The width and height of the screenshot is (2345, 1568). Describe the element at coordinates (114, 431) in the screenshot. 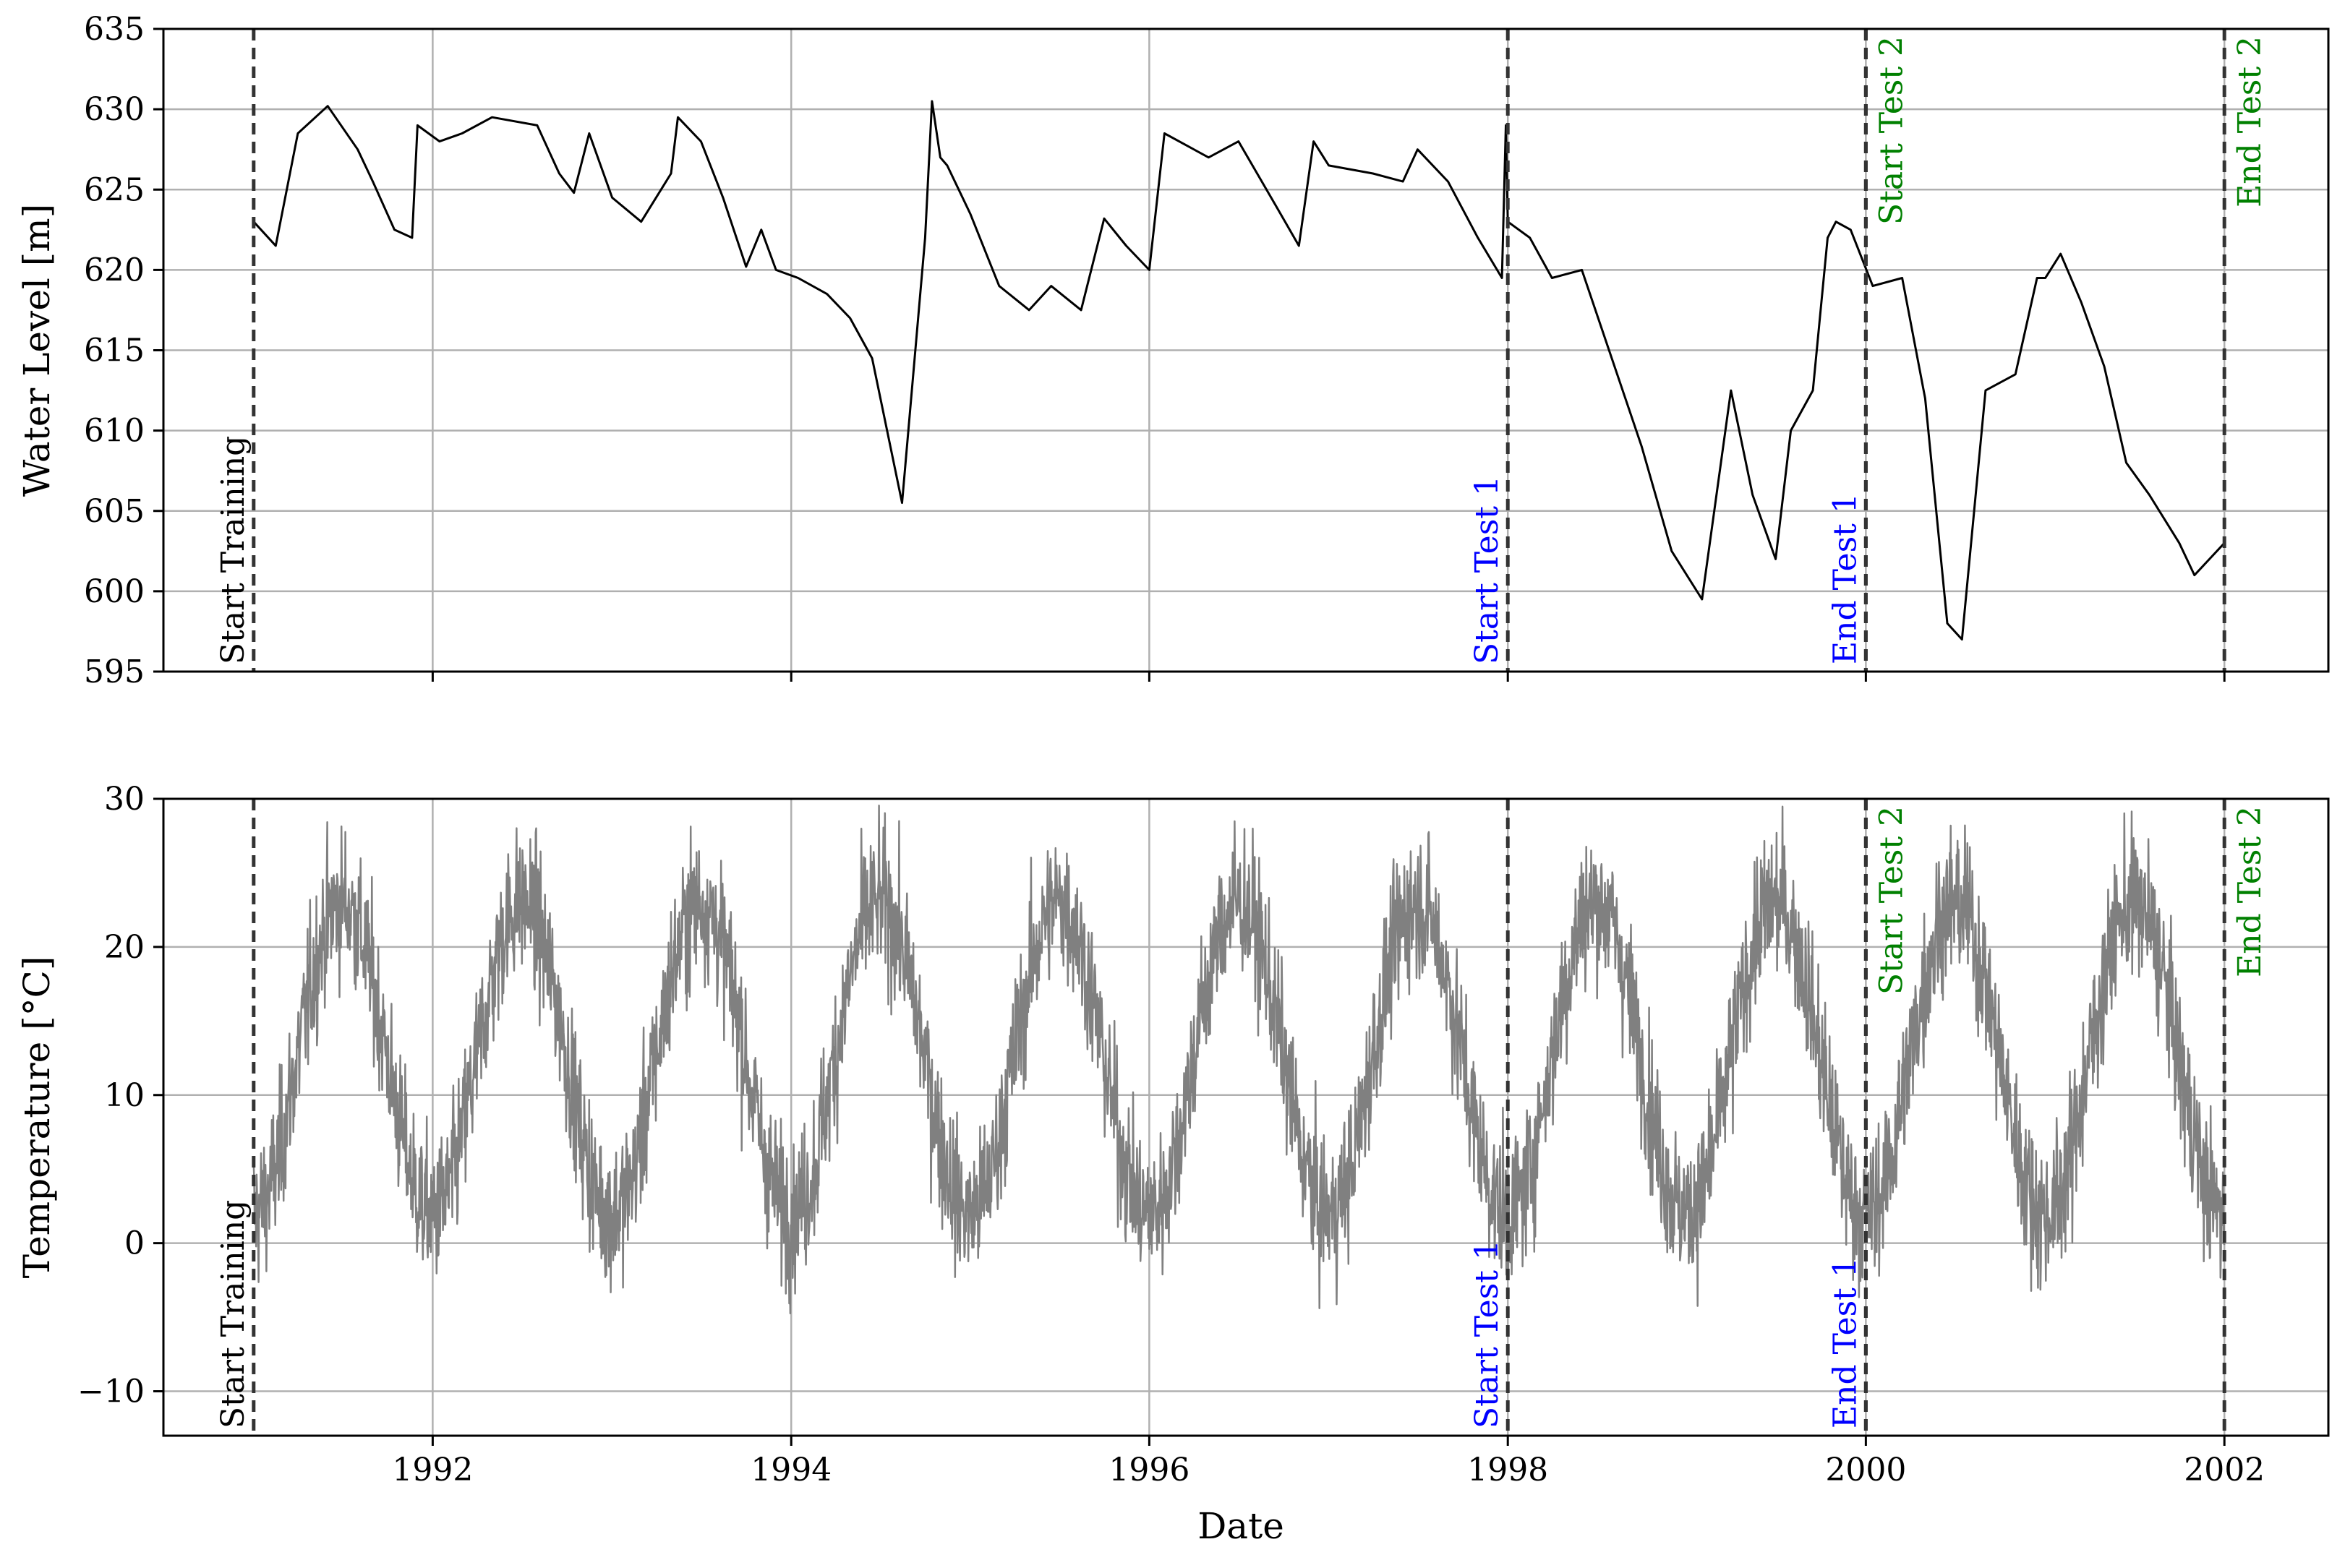

I see `y-tick-label: 610` at that location.